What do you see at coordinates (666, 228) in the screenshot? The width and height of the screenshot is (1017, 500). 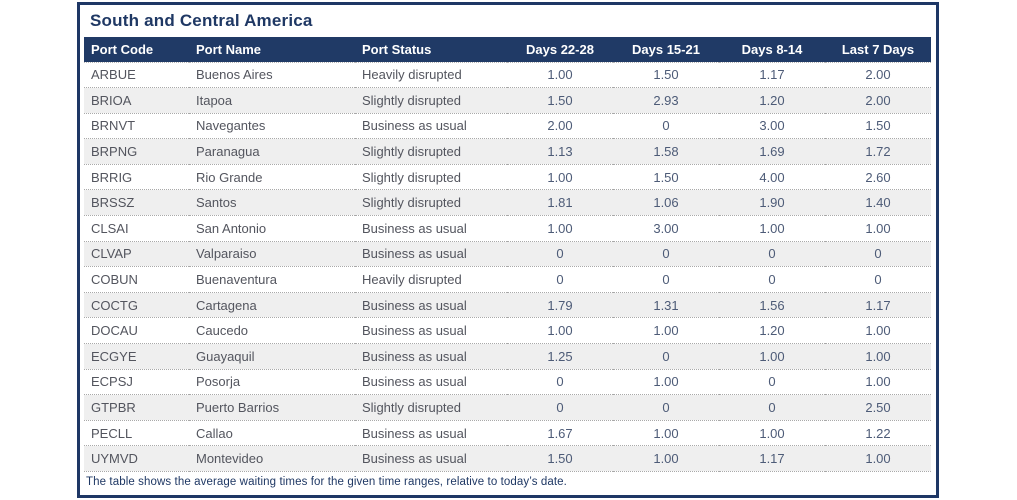 I see `cell-days-15-21: 3.00` at bounding box center [666, 228].